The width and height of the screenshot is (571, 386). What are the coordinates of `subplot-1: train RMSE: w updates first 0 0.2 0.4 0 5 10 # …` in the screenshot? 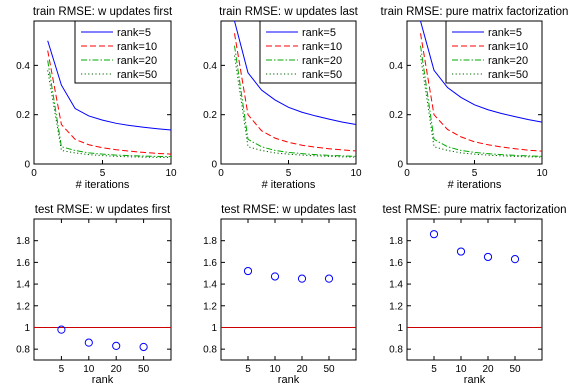 It's located at (96, 98).